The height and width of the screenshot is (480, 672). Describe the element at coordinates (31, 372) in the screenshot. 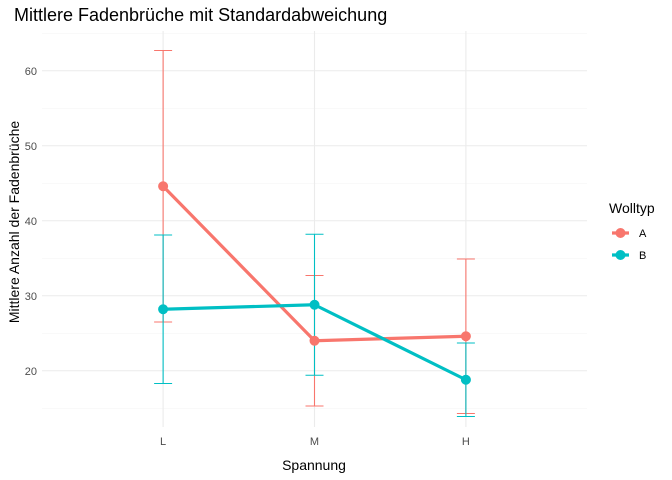

I see `y-tick-label: 20` at that location.